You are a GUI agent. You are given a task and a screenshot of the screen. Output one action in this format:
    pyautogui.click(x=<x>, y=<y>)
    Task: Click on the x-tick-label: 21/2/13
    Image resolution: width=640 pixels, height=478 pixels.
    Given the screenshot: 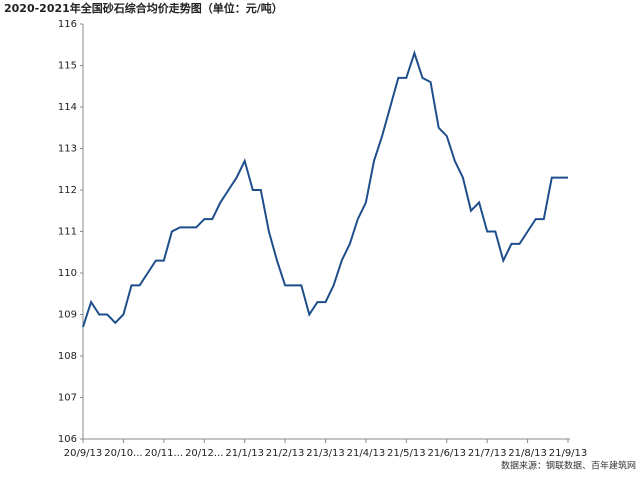 What is the action you would take?
    pyautogui.click(x=285, y=453)
    